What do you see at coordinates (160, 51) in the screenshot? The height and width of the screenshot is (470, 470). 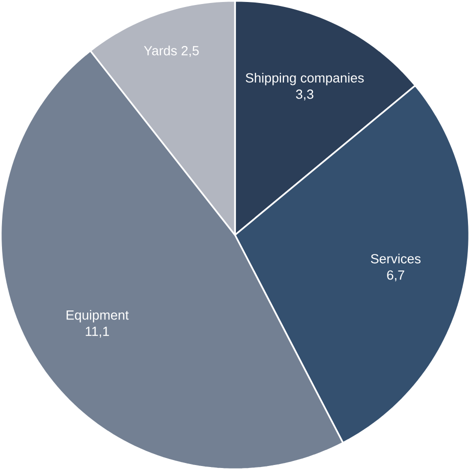 I see `slice-label: Yards` at bounding box center [160, 51].